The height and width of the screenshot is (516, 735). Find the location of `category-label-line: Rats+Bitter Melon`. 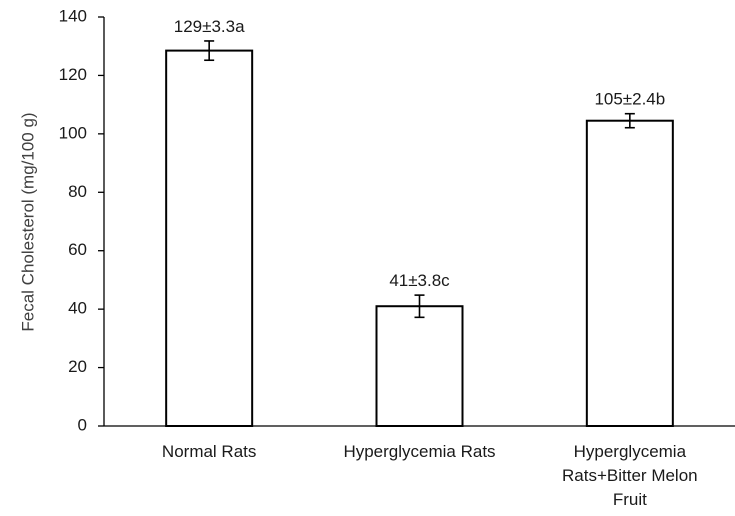

category-label-line: Rats+Bitter Melon is located at coordinates (630, 475).